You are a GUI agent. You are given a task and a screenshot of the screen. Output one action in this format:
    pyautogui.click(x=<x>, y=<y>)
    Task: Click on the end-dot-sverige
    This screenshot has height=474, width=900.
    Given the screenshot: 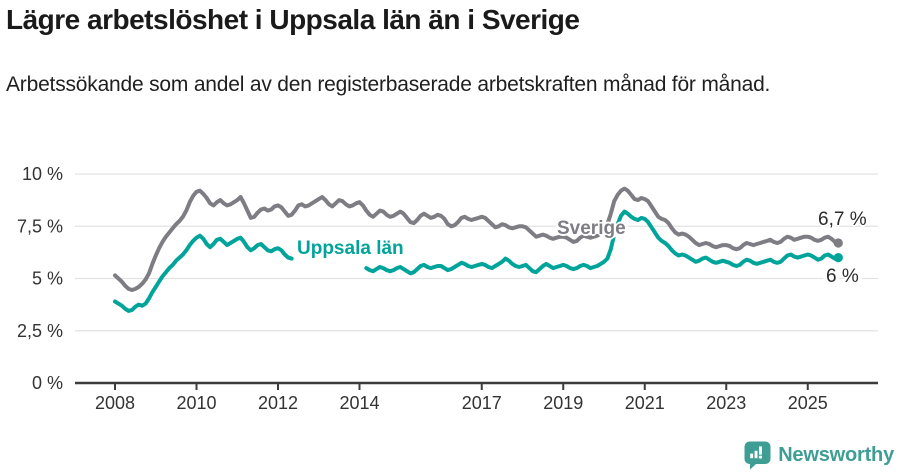 What is the action you would take?
    pyautogui.click(x=838, y=243)
    